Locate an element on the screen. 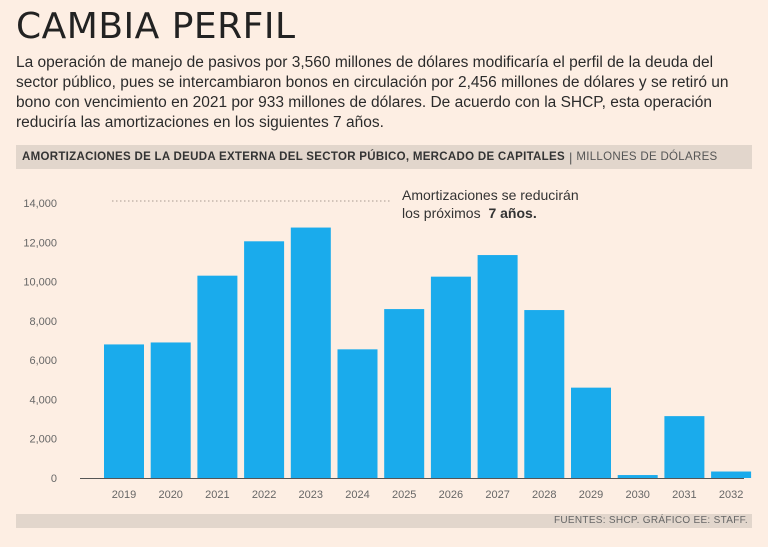  x-tick-label: 2024 is located at coordinates (357, 495).